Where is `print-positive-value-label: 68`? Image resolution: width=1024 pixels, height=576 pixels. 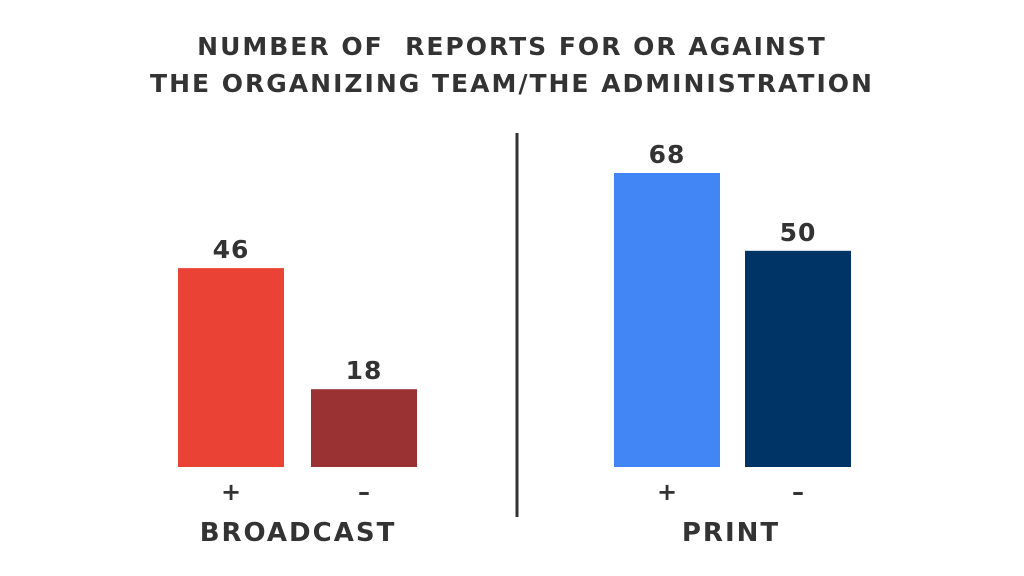 print-positive-value-label: 68 is located at coordinates (667, 154).